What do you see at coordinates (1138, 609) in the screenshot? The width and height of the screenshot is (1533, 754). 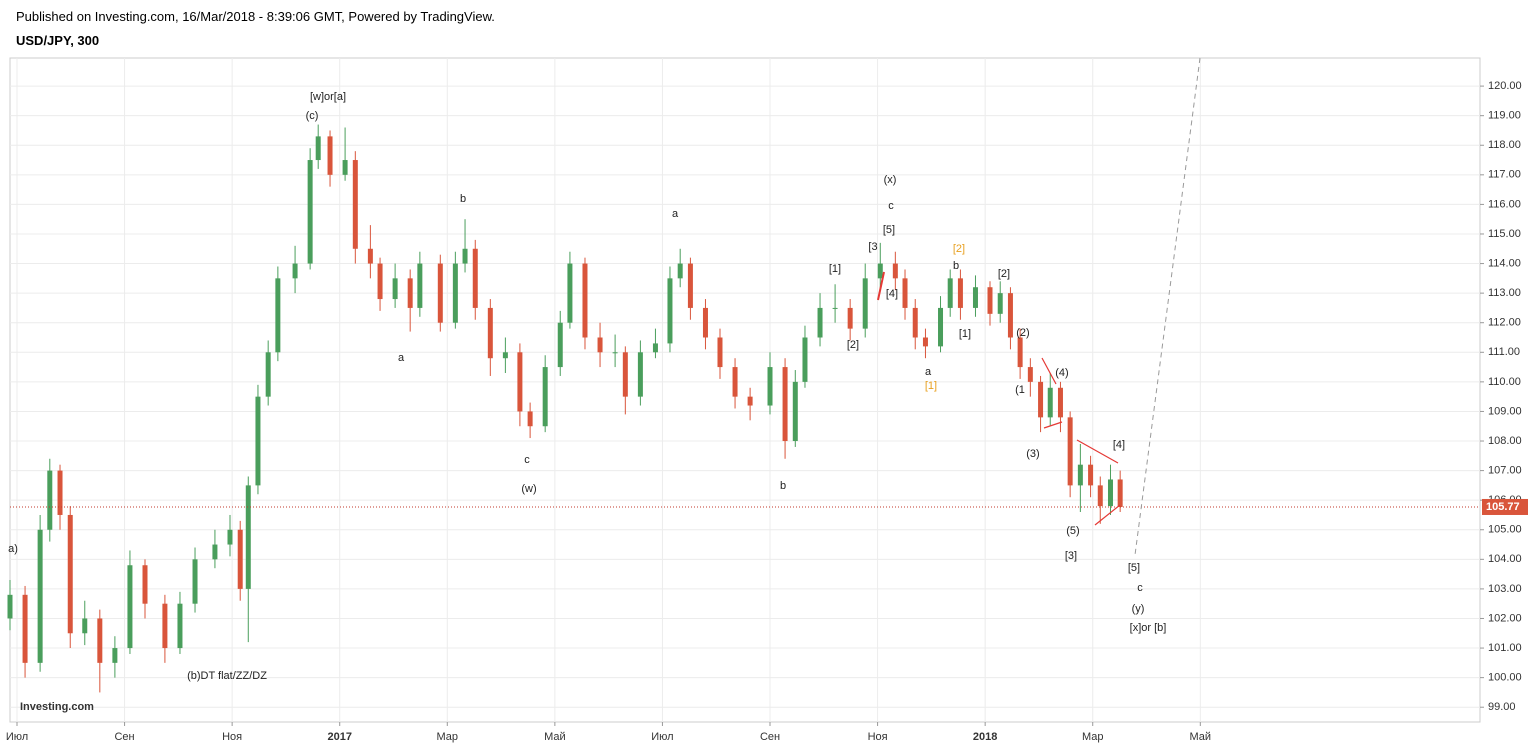 I see `wave-label: (y)` at bounding box center [1138, 609].